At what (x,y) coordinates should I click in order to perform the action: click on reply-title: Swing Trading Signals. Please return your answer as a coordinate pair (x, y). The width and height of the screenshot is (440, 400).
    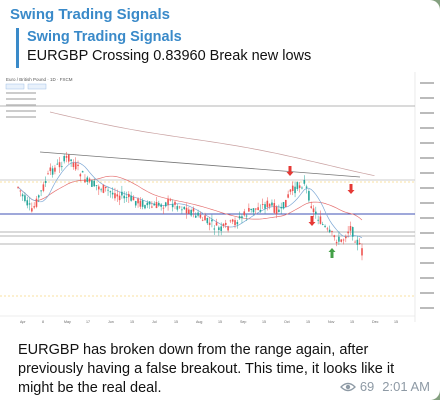
    Looking at the image, I should click on (104, 37).